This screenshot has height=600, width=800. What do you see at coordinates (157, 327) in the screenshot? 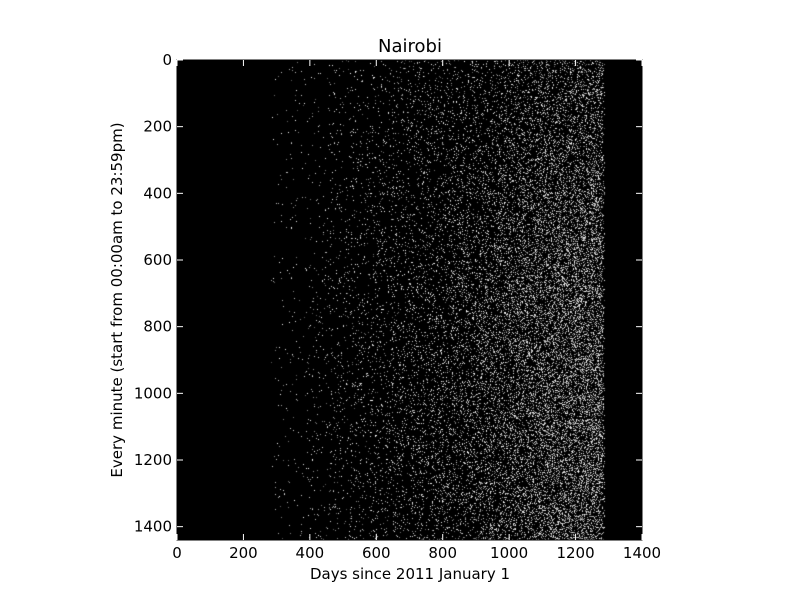
I see `y-tick-label: 800` at bounding box center [157, 327].